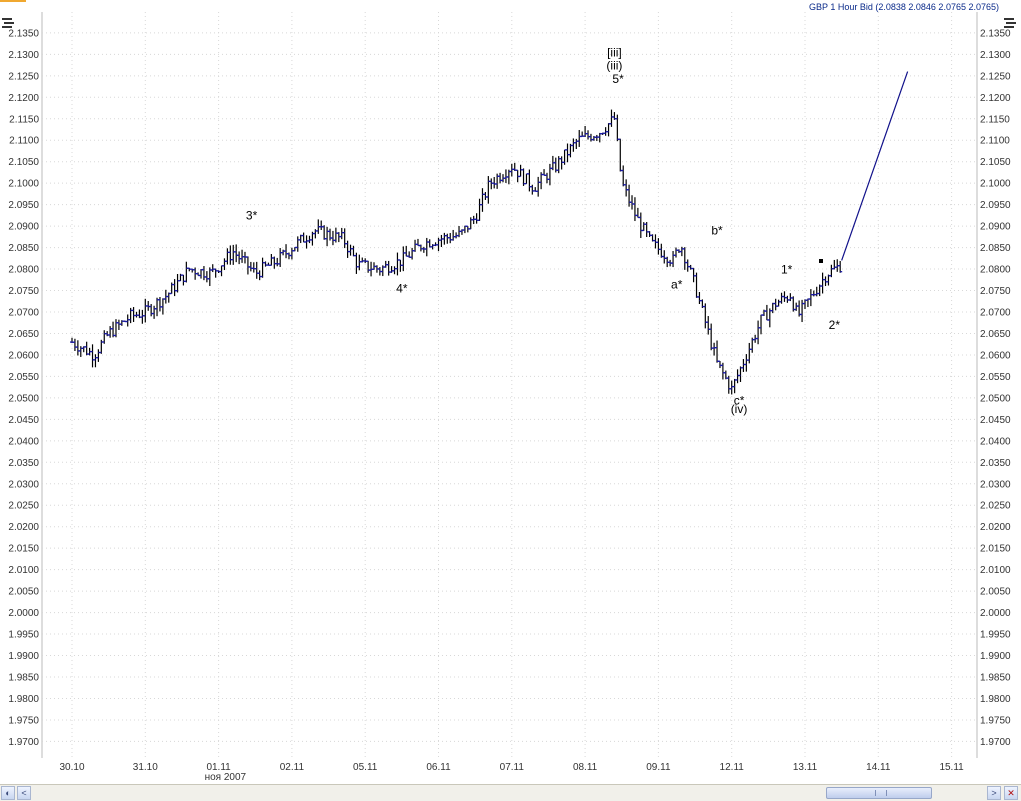 Image resolution: width=1021 pixels, height=801 pixels. What do you see at coordinates (739, 400) in the screenshot?
I see `wave-label: c*` at bounding box center [739, 400].